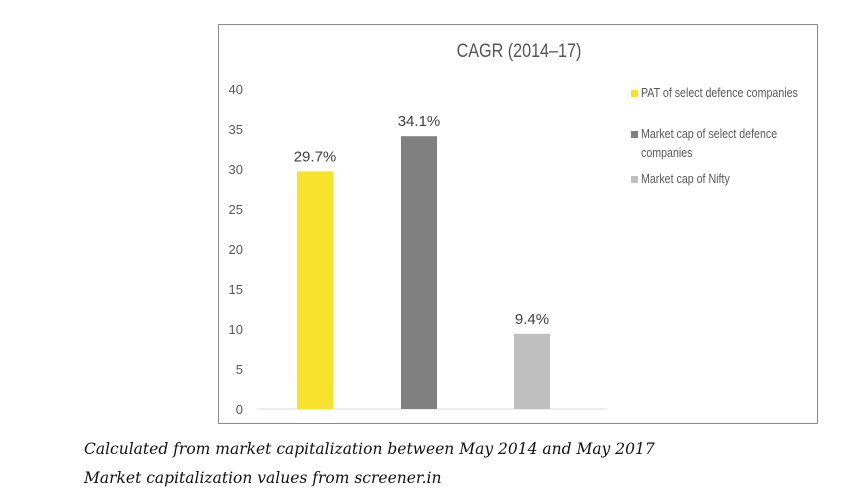 Image resolution: width=853 pixels, height=492 pixels. Describe the element at coordinates (315, 156) in the screenshot. I see `data-label: 29.7%` at that location.